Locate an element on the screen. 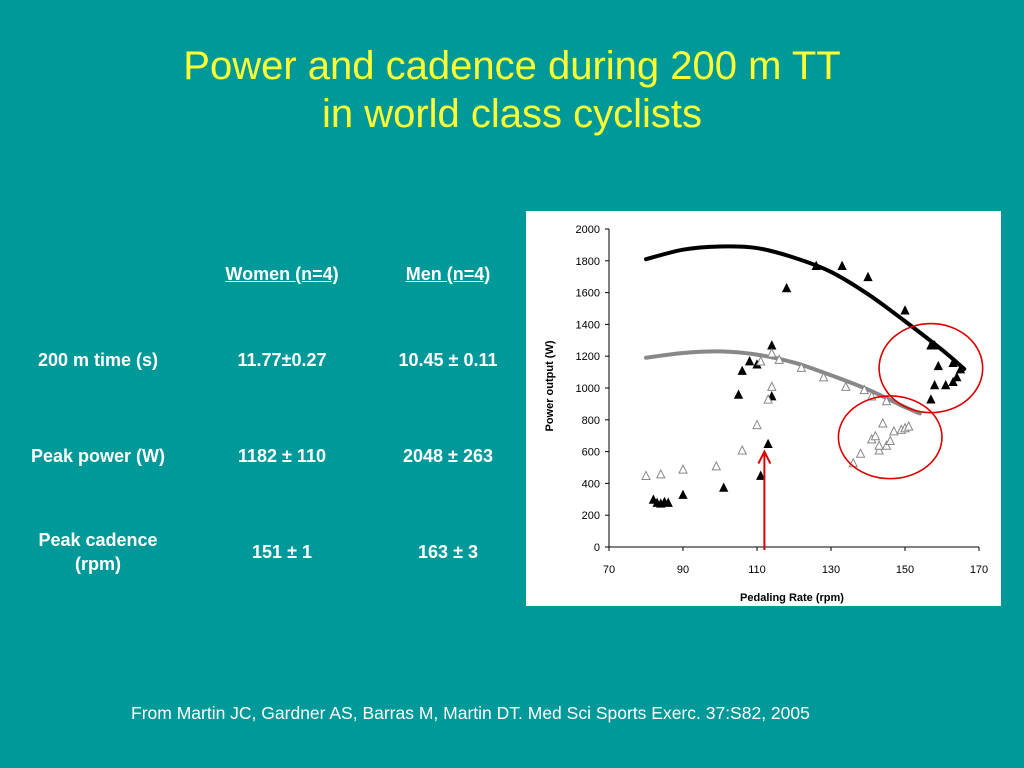  y-tick-label: 200 is located at coordinates (591, 516).